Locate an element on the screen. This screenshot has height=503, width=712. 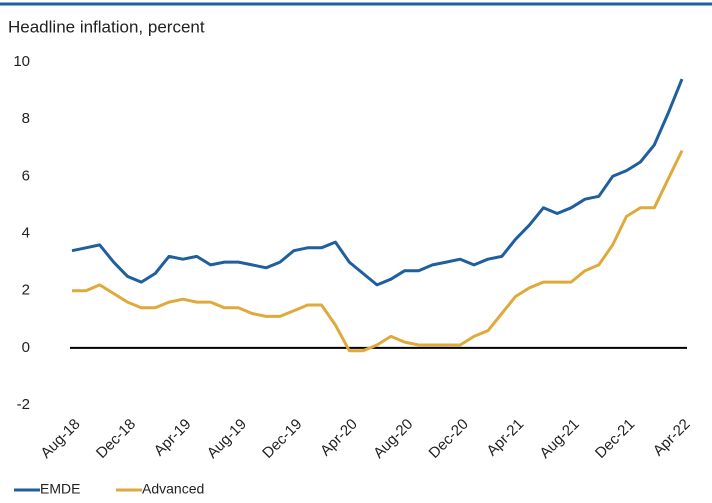
y-tick-label: 6 is located at coordinates (26, 175).